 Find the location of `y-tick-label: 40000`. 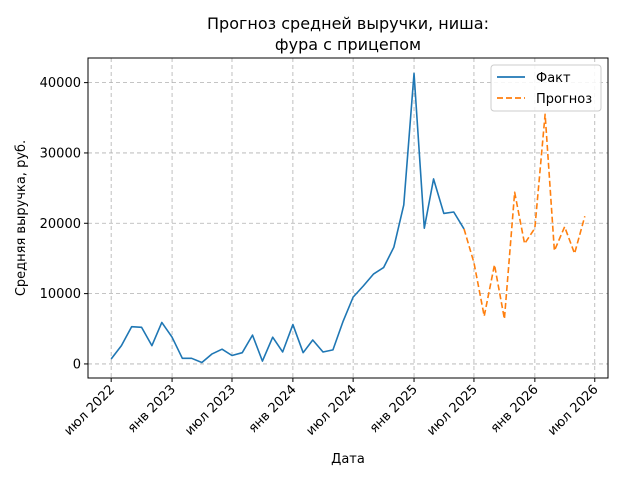

y-tick-label: 40000 is located at coordinates (60, 83).